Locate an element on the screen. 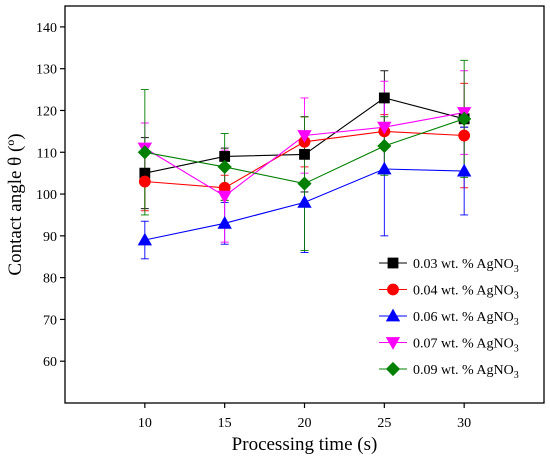 This screenshot has height=460, width=550. legend-label: 0.07 wt. % AgNO3 is located at coordinates (466, 346).